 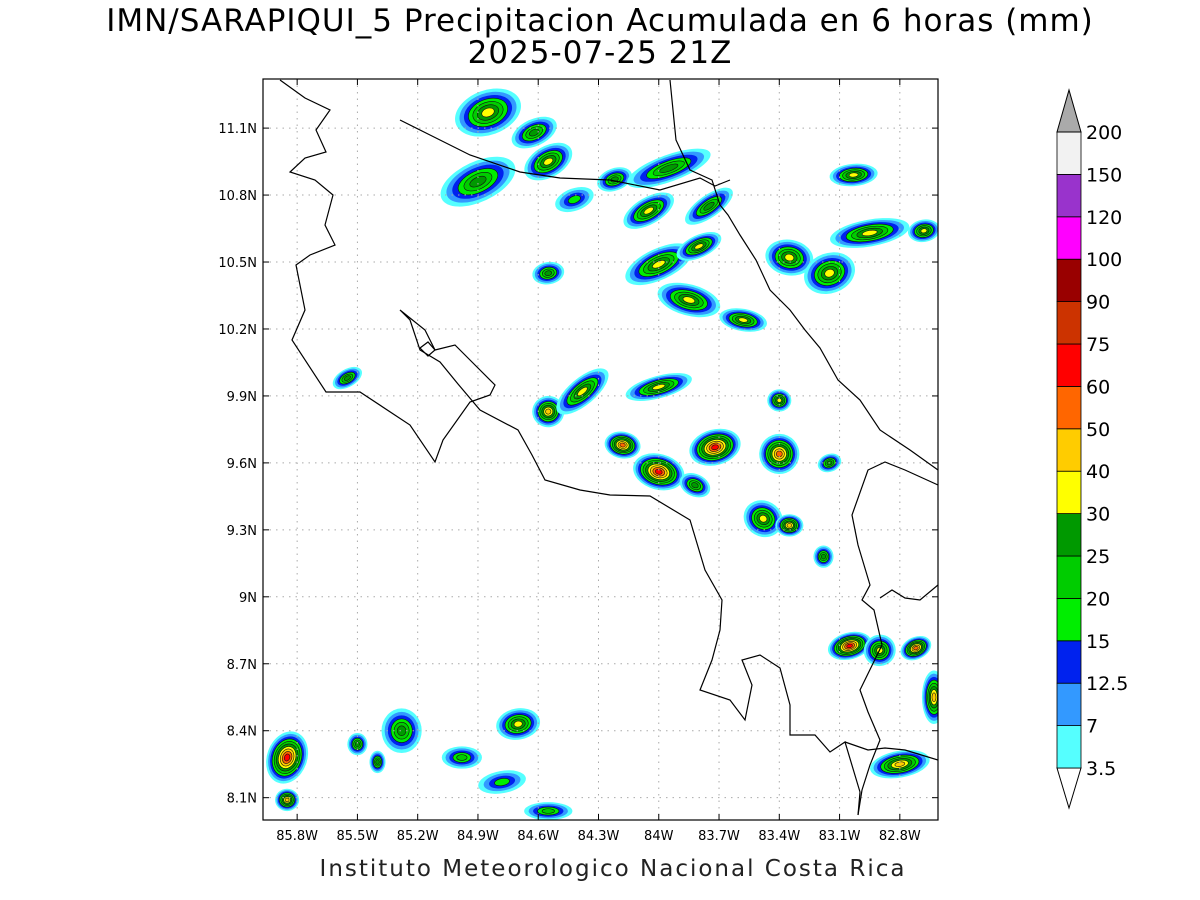 I want to click on lon-tick-label: 85.5W, so click(x=358, y=836).